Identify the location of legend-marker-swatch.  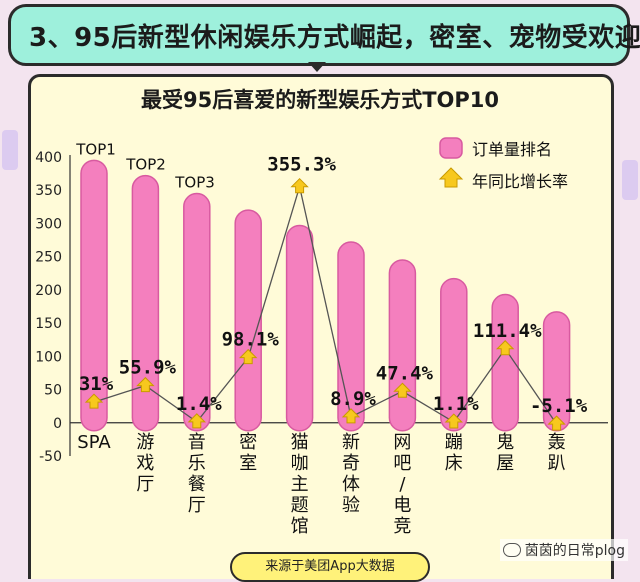
(451, 177).